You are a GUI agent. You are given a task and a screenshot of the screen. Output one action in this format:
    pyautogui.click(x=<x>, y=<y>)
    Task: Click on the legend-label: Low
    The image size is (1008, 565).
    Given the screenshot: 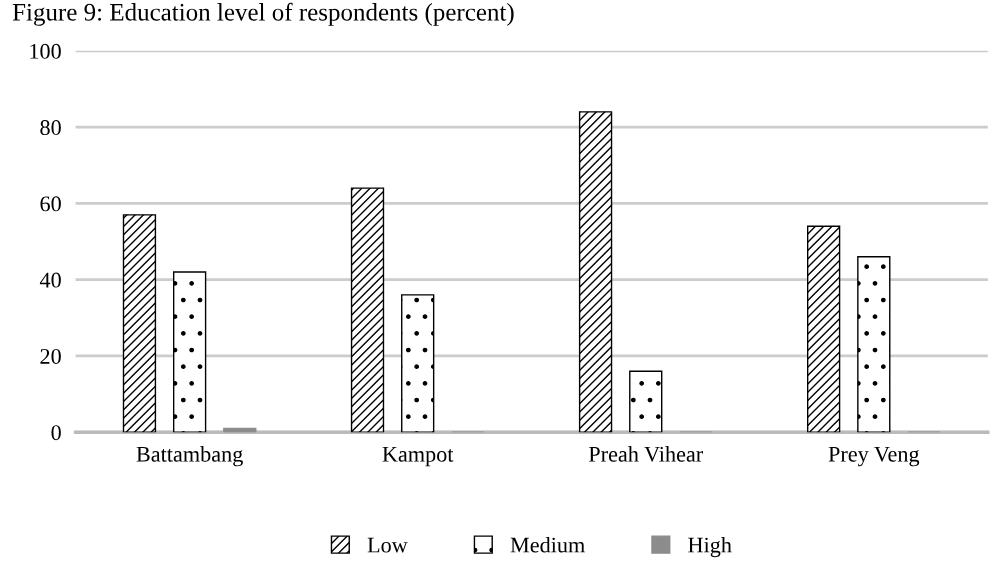 What is the action you would take?
    pyautogui.click(x=387, y=545)
    